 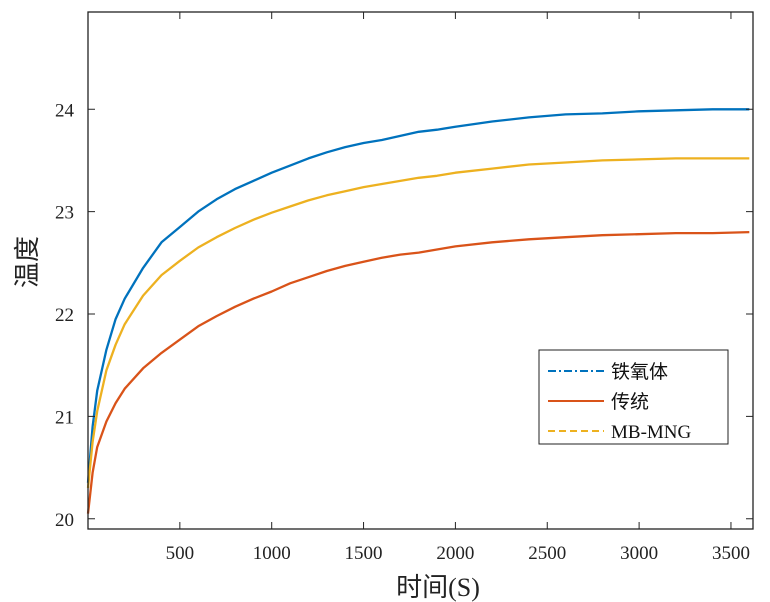 I want to click on x-tick-label: 2500, so click(x=547, y=553).